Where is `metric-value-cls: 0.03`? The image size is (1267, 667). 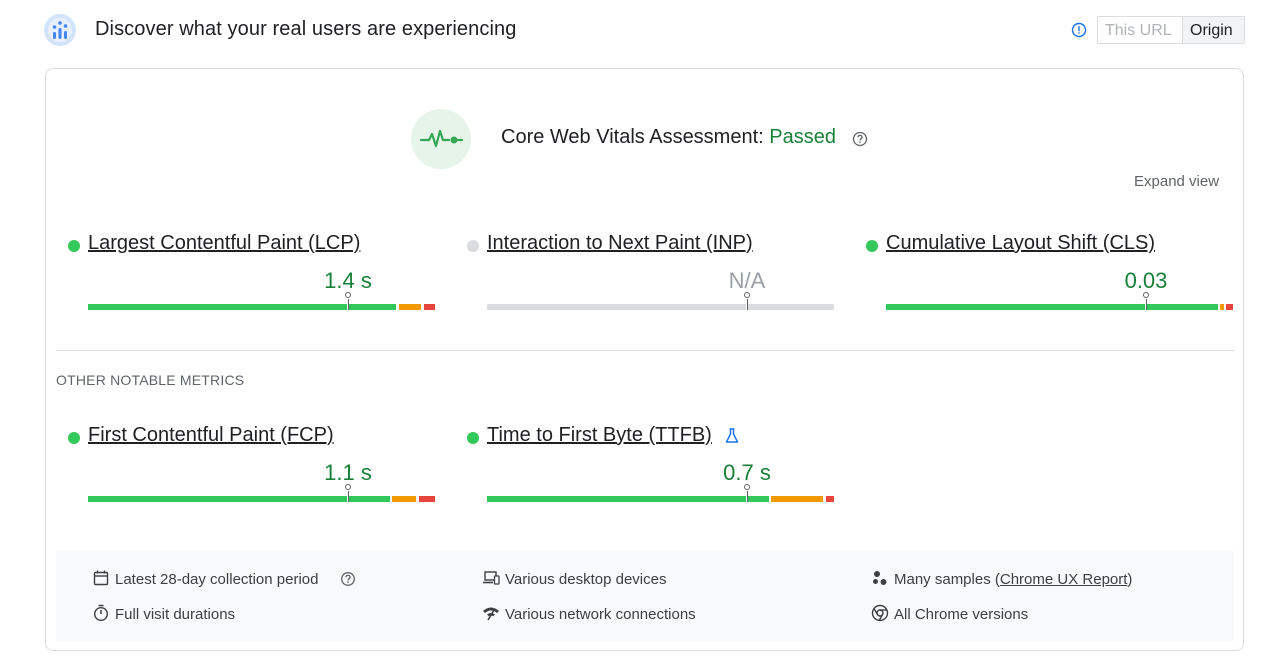 metric-value-cls: 0.03 is located at coordinates (1146, 280).